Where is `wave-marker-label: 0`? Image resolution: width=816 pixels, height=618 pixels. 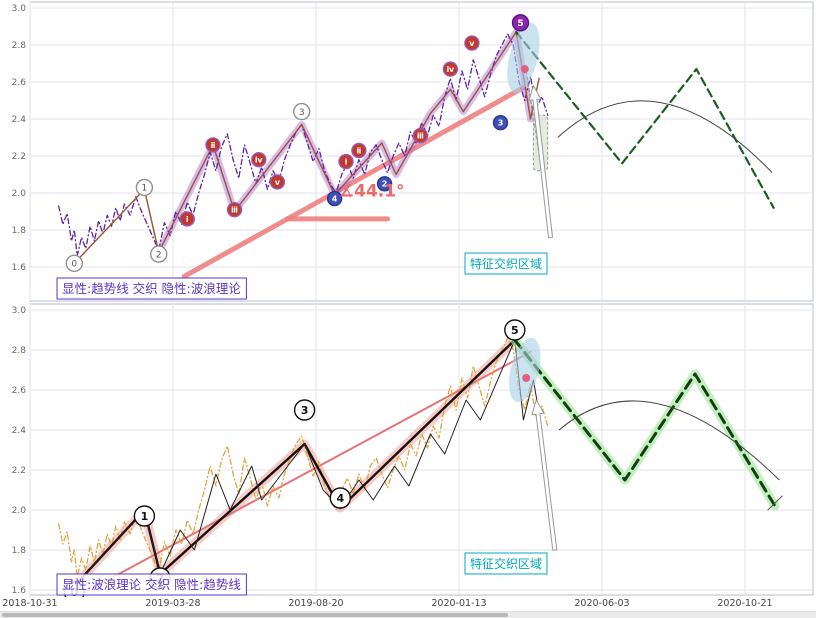 wave-marker-label: 0 is located at coordinates (74, 265).